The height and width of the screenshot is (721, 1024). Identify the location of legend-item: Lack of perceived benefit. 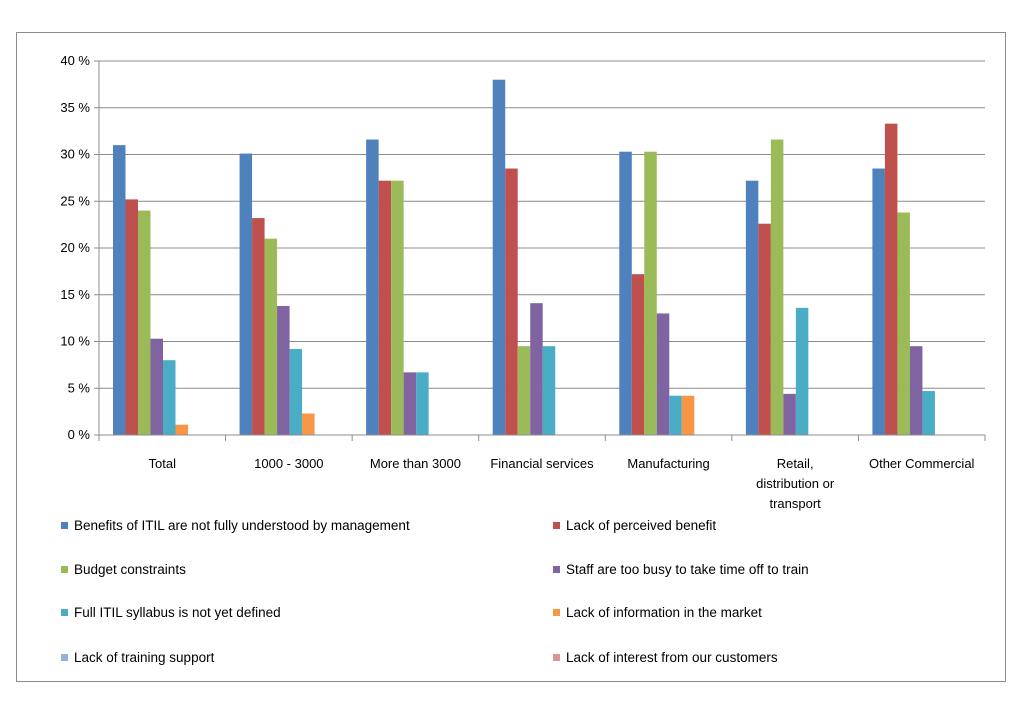
(634, 525).